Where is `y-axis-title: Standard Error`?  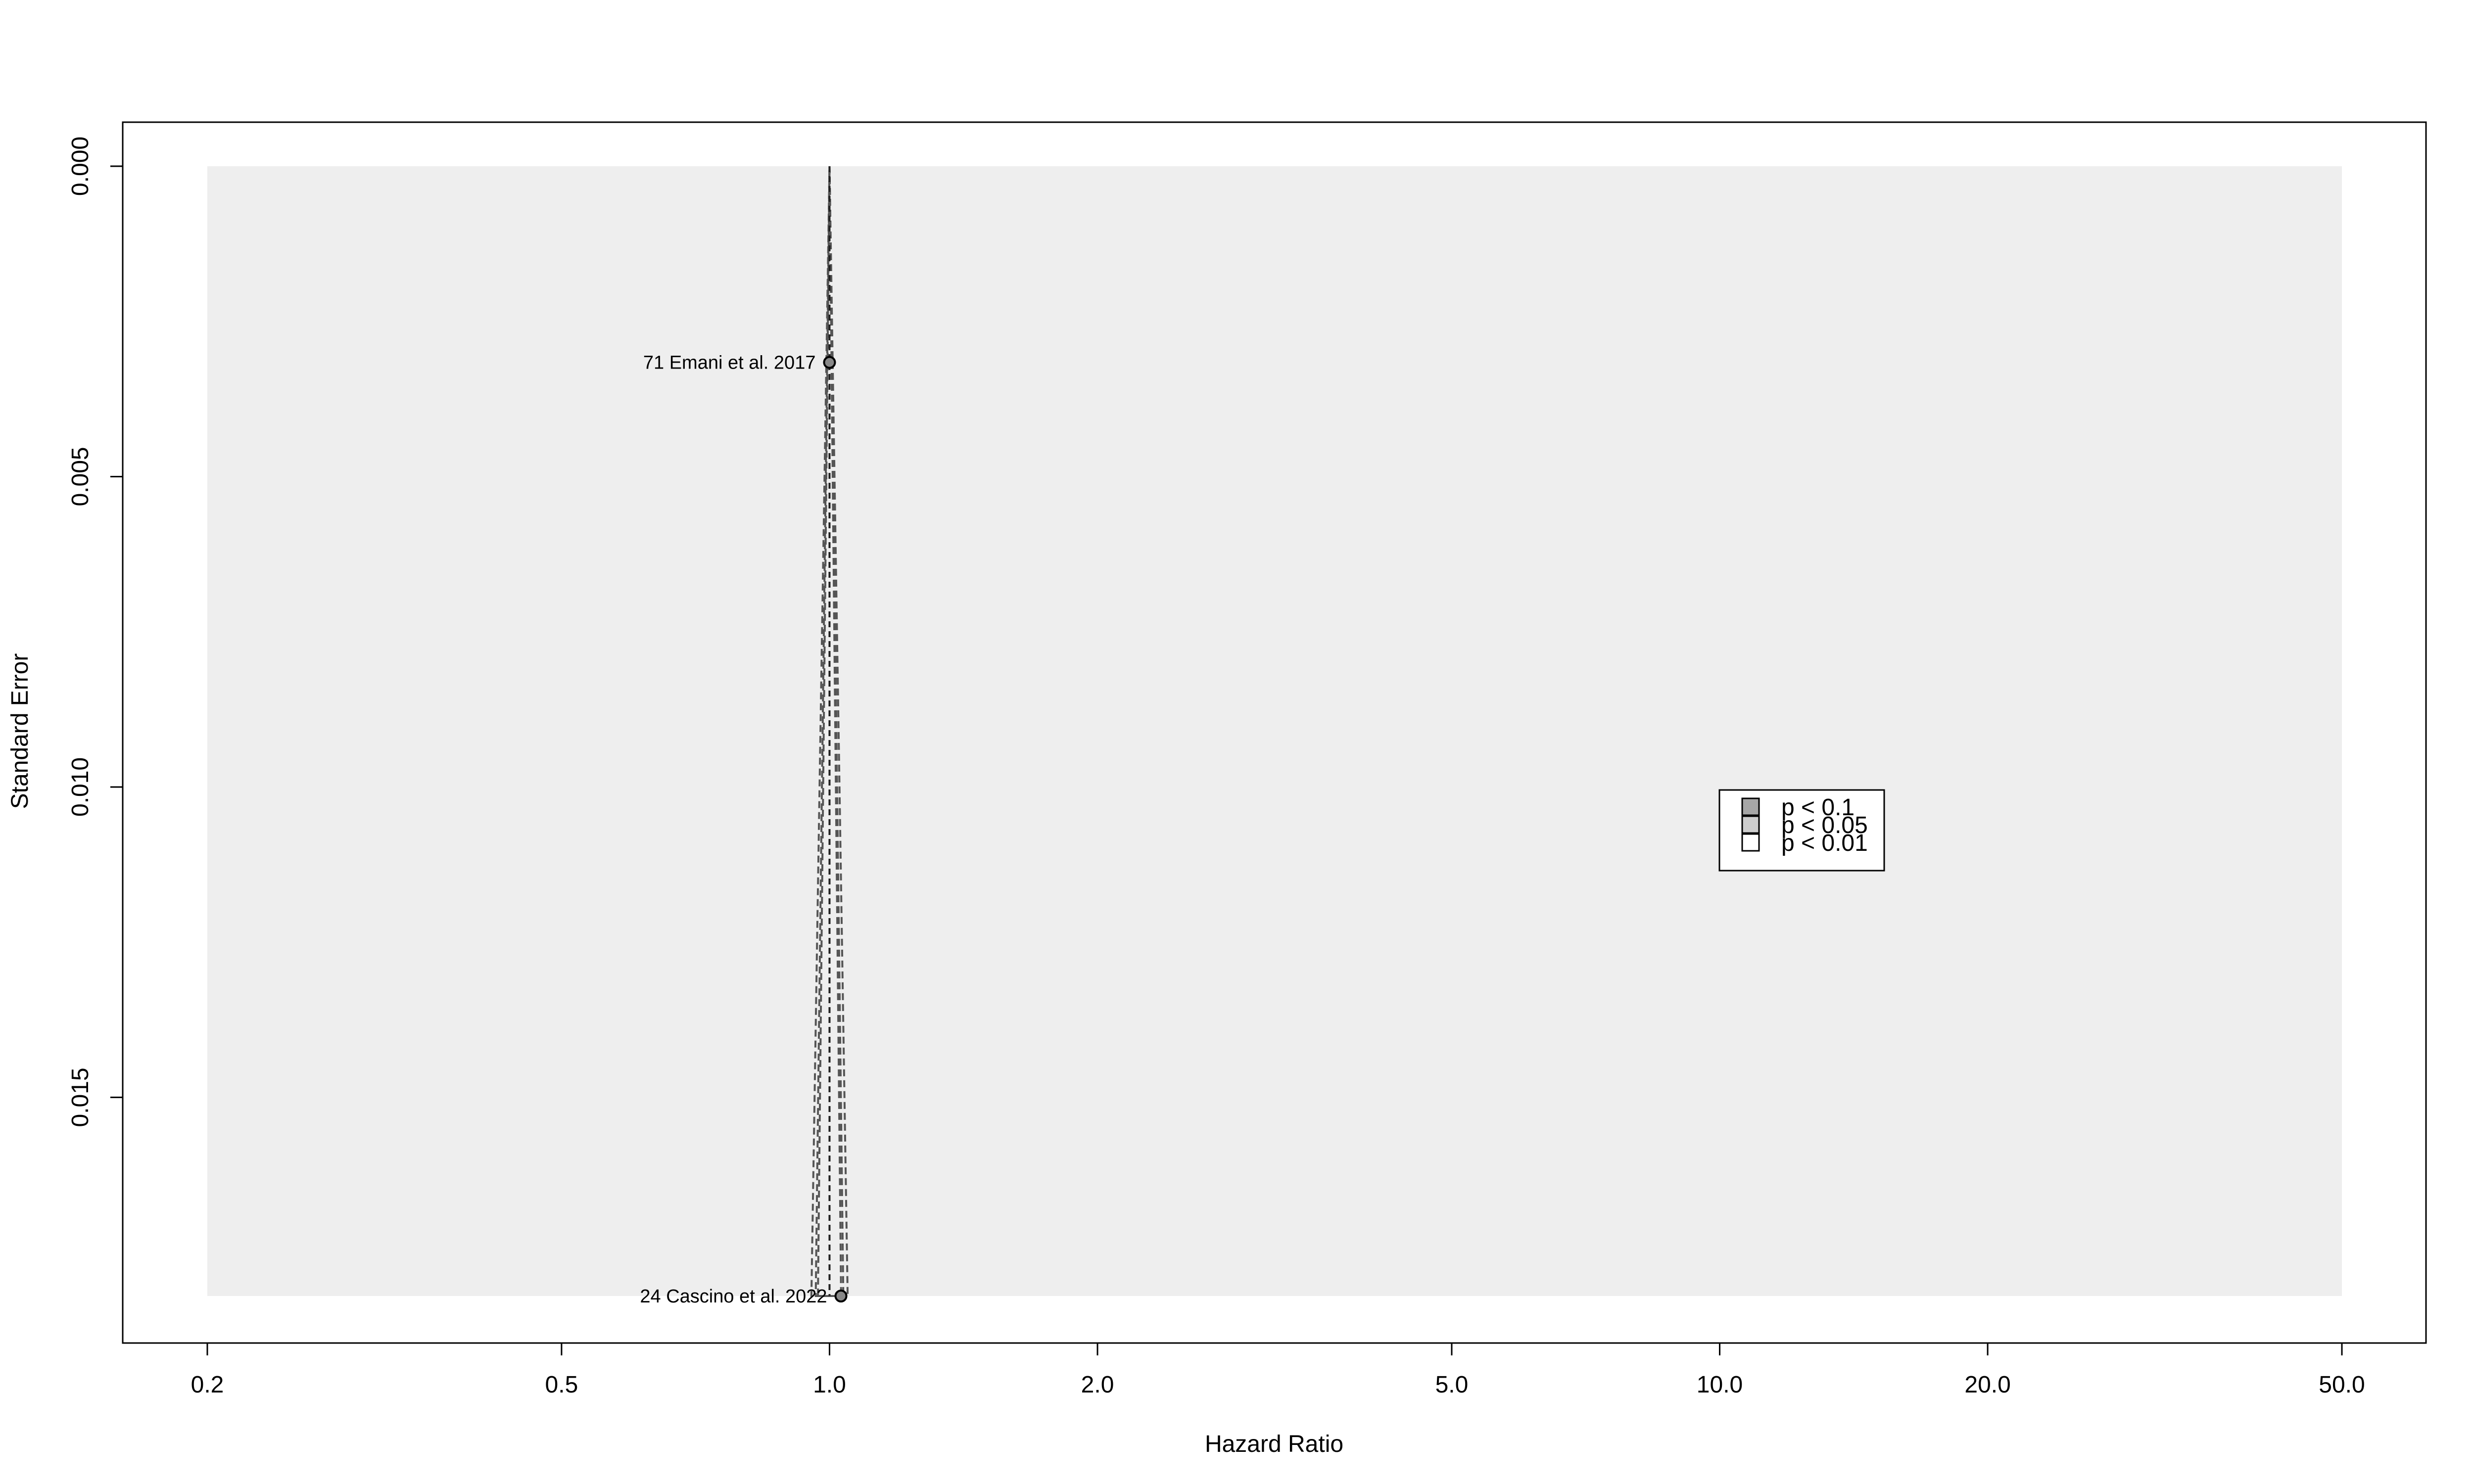 y-axis-title: Standard Error is located at coordinates (20, 731).